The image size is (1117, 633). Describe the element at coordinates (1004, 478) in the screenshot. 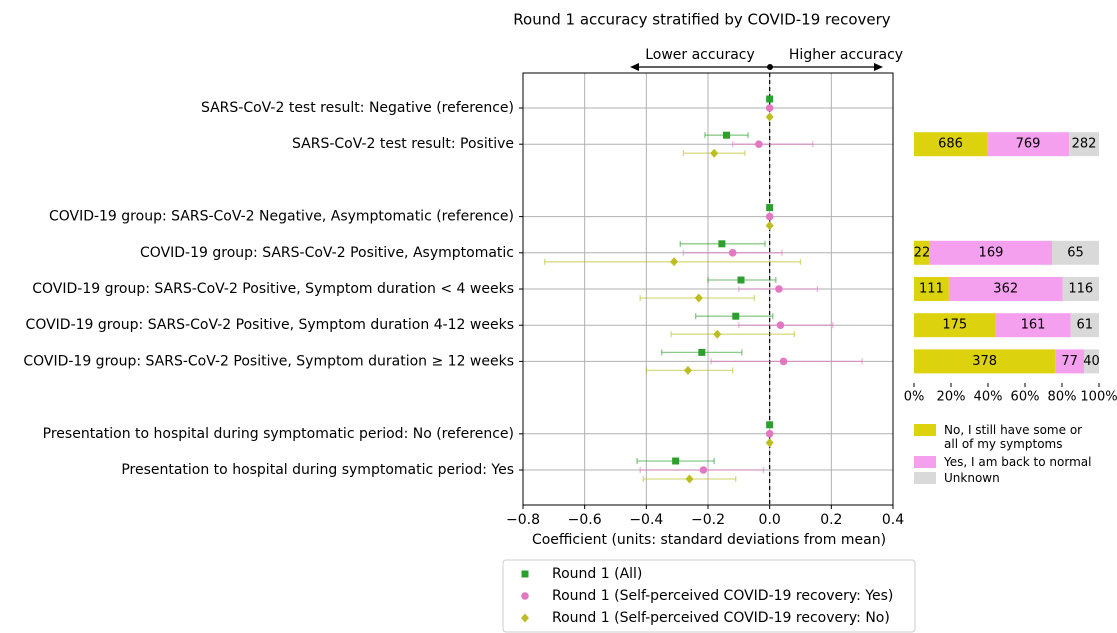

I see `legend-entry: Unknown` at that location.